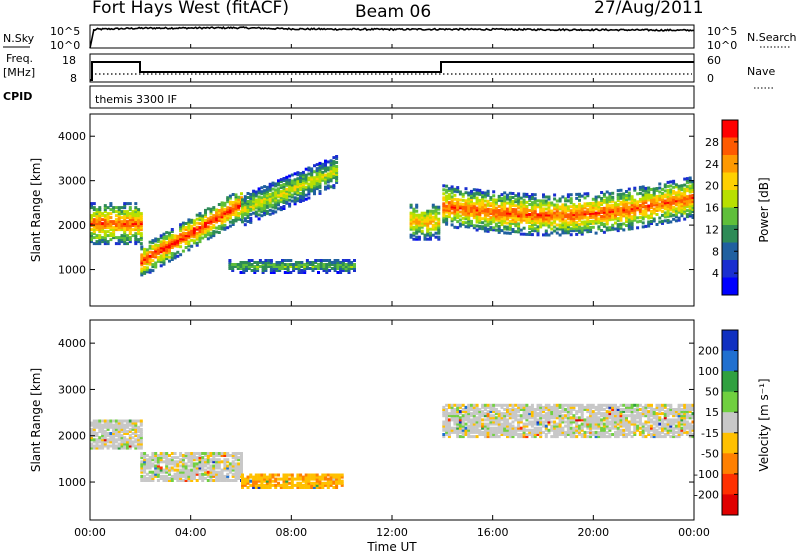 The height and width of the screenshot is (558, 800). Describe the element at coordinates (712, 164) in the screenshot. I see `power-colorbar-tick-label-1: 24` at that location.